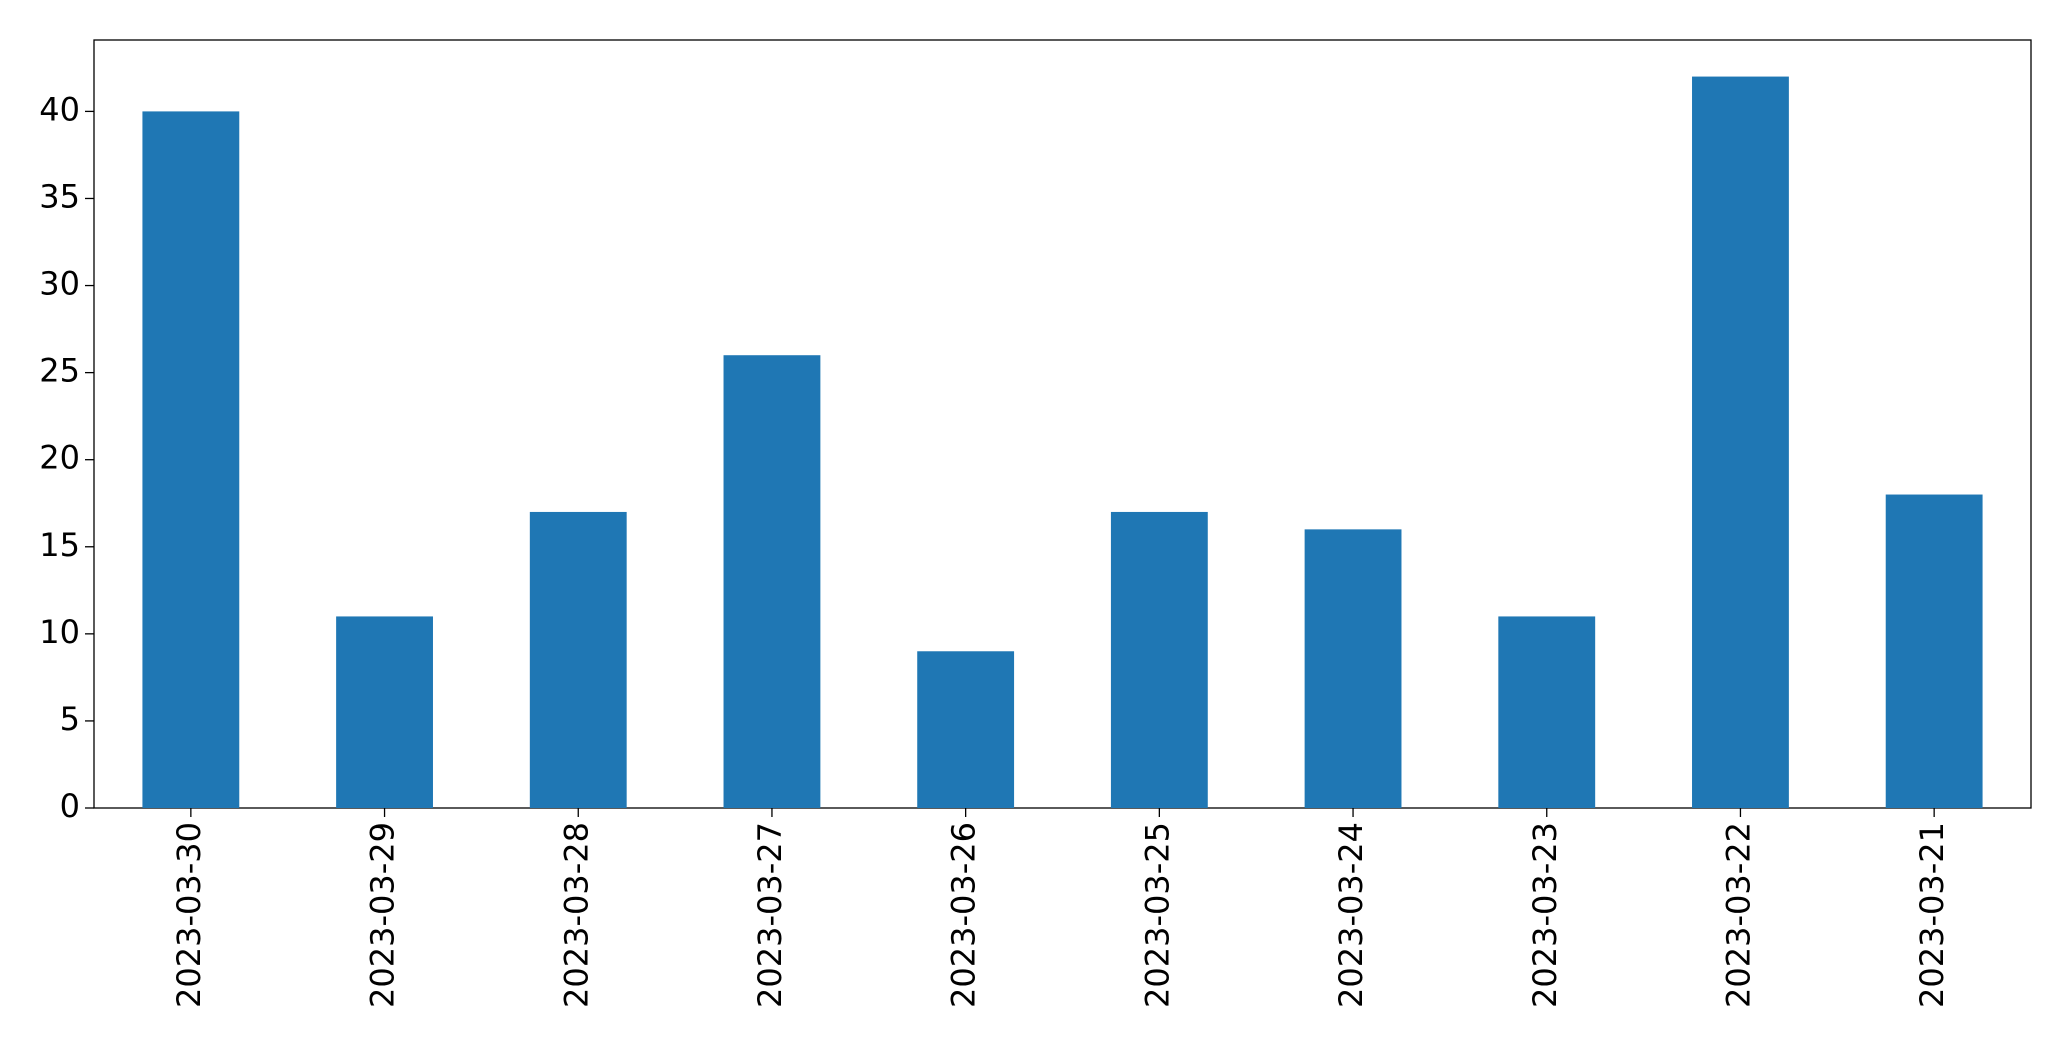 This screenshot has width=2071, height=1061. What do you see at coordinates (1932, 915) in the screenshot?
I see `x-tick-label: 2023-03-21` at bounding box center [1932, 915].